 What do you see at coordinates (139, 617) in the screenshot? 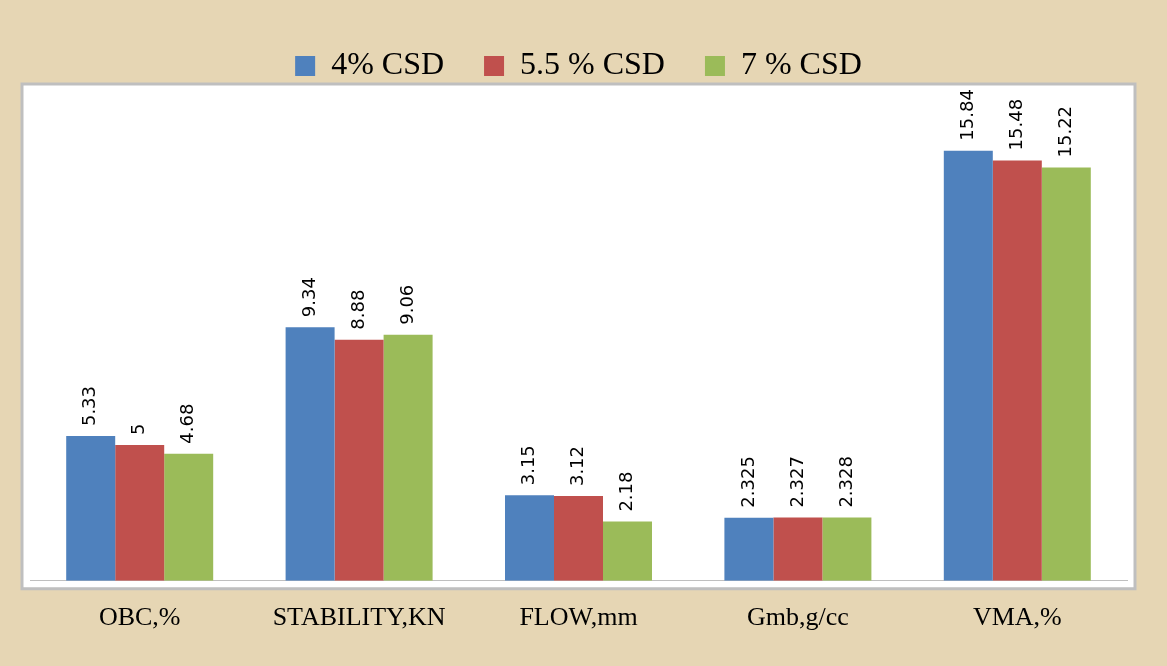
I see `x-tick-label: OBC,%` at bounding box center [139, 617].